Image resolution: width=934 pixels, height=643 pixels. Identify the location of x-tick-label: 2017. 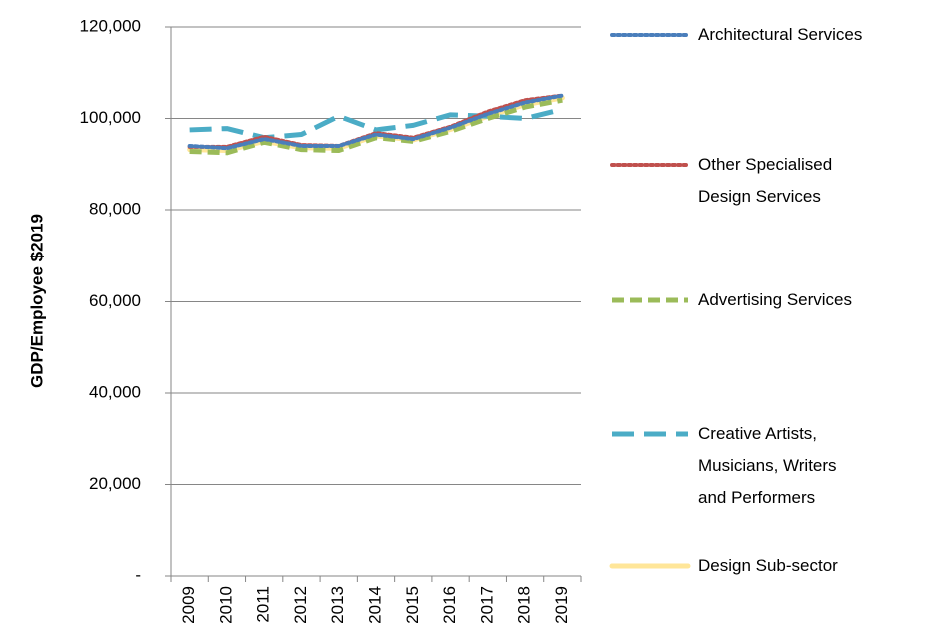
(486, 605).